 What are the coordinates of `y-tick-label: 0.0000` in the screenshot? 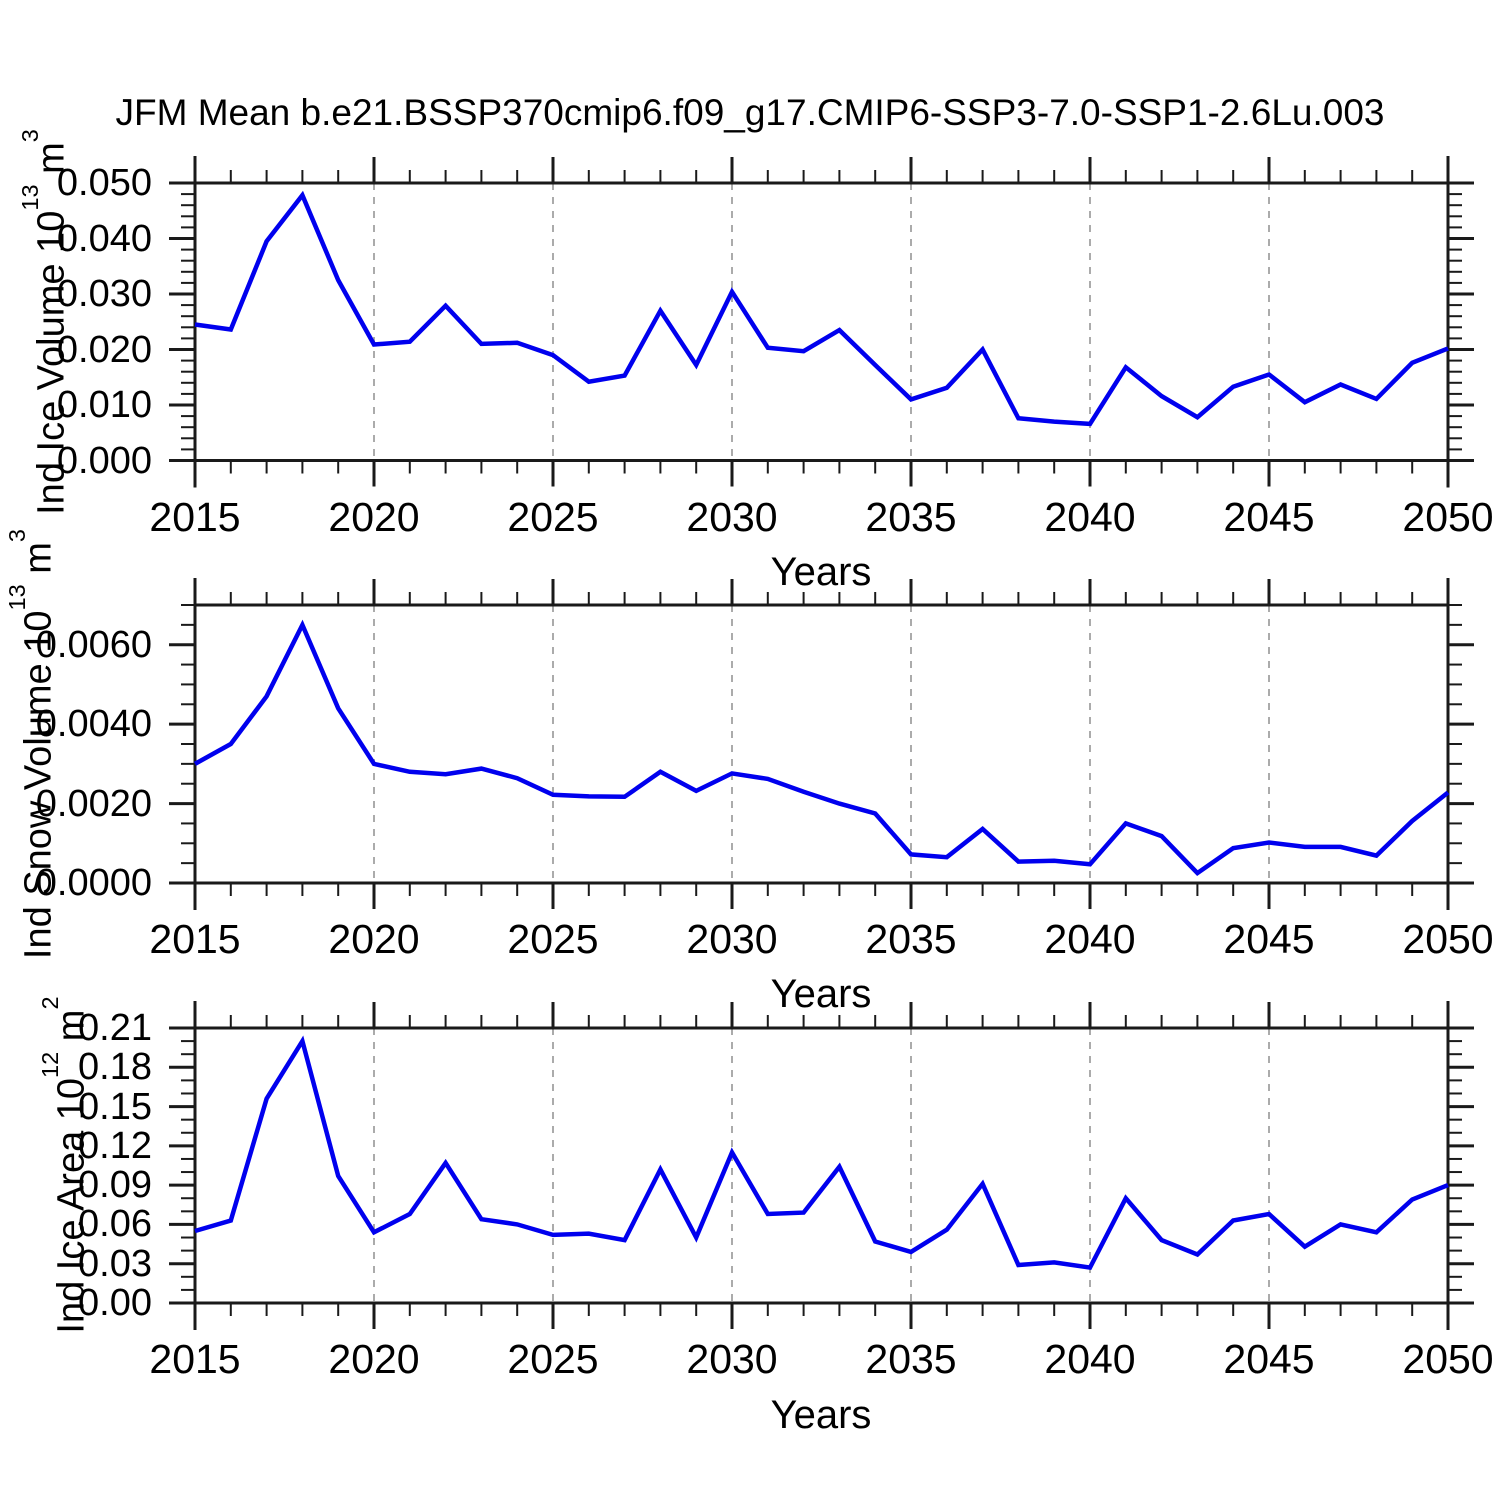 It's located at (93, 883).